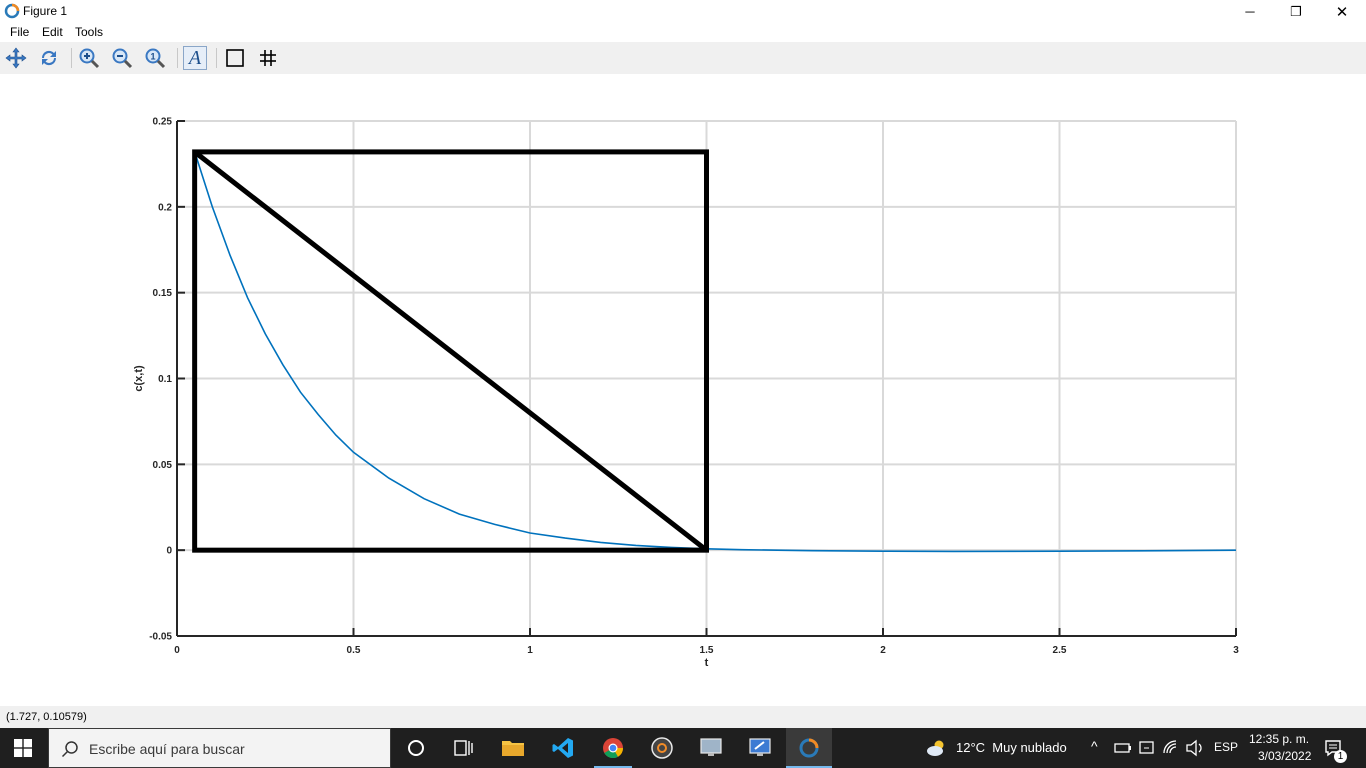 This screenshot has height=768, width=1366. I want to click on monitor-edit-icon, so click(760, 747).